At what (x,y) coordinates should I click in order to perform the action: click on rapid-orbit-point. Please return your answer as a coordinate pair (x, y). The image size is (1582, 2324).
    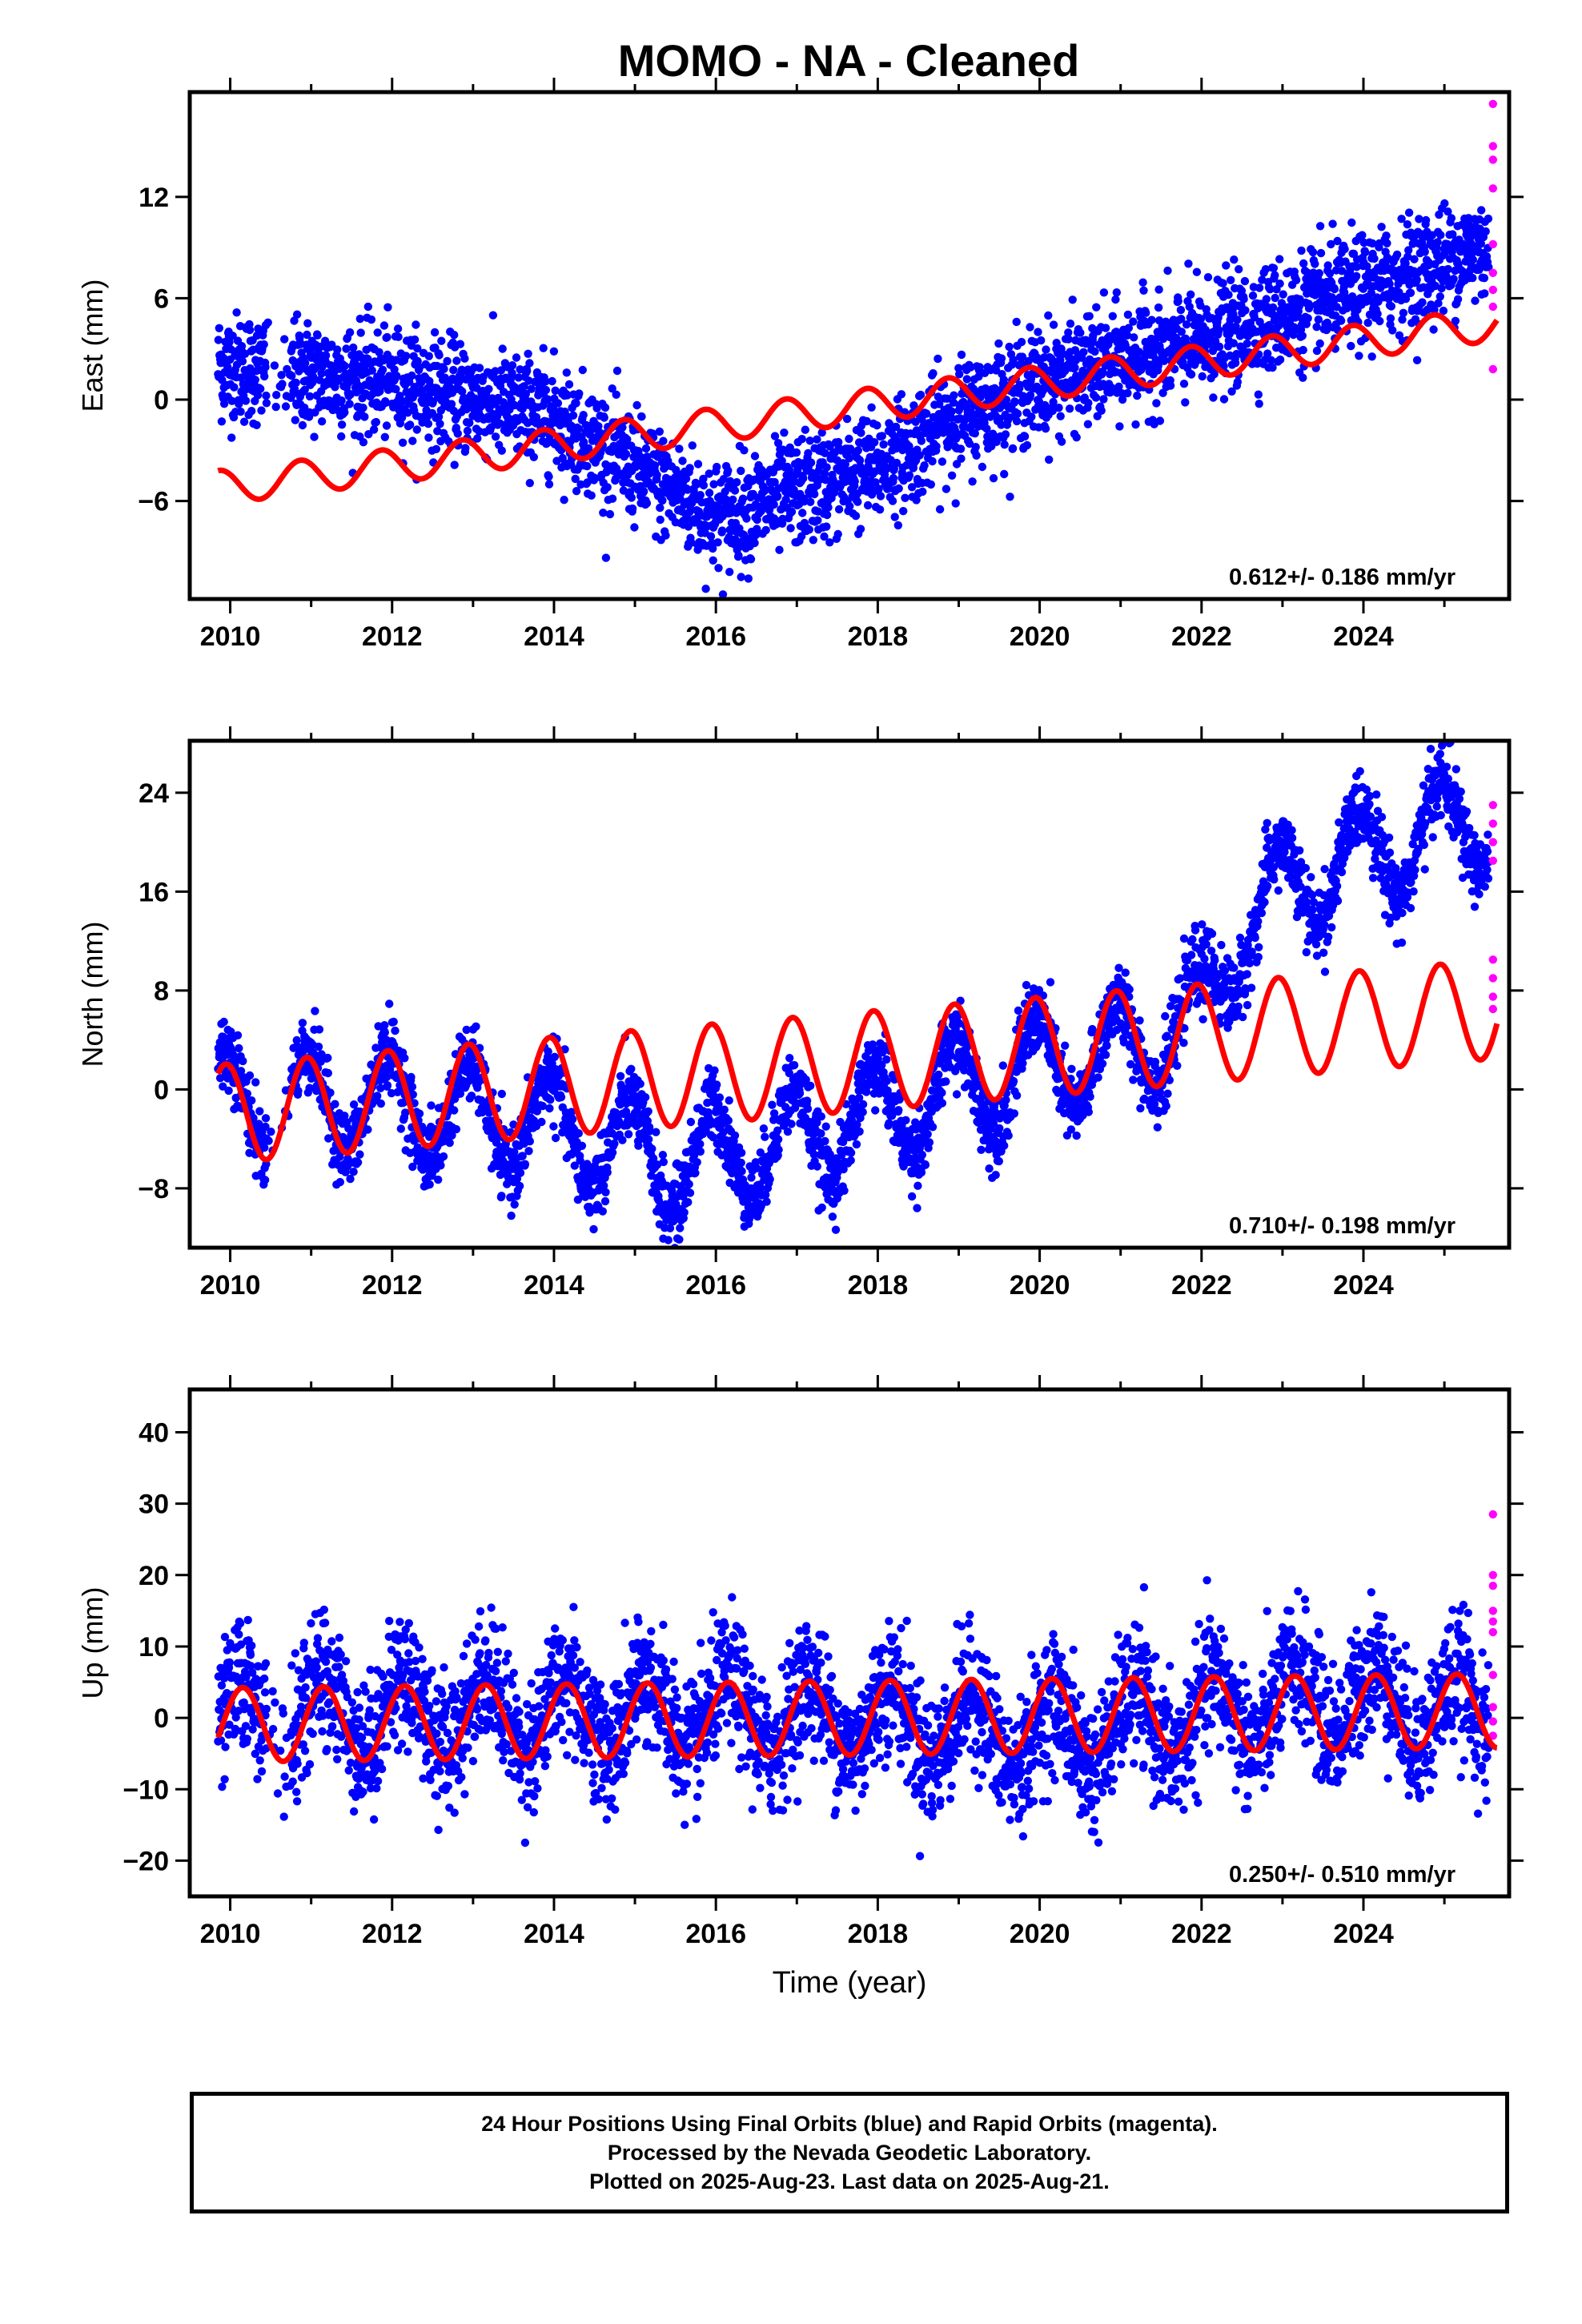
    Looking at the image, I should click on (1493, 244).